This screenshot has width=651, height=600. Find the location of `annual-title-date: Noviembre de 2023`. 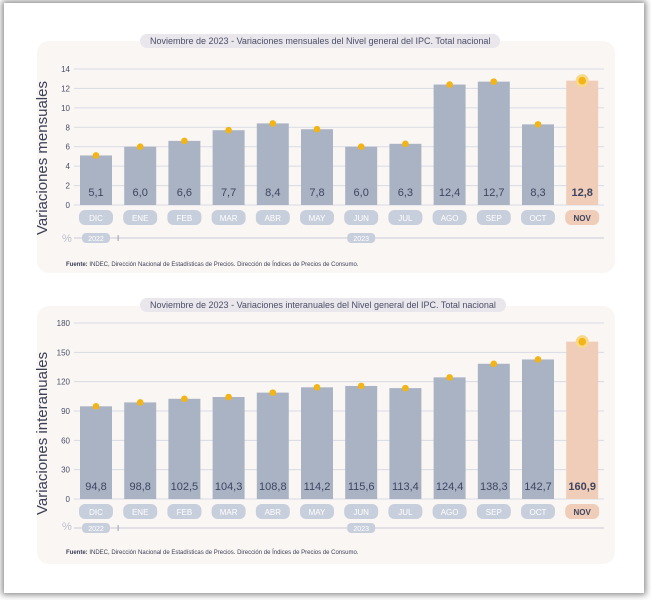

annual-title-date: Noviembre de 2023 is located at coordinates (189, 305).